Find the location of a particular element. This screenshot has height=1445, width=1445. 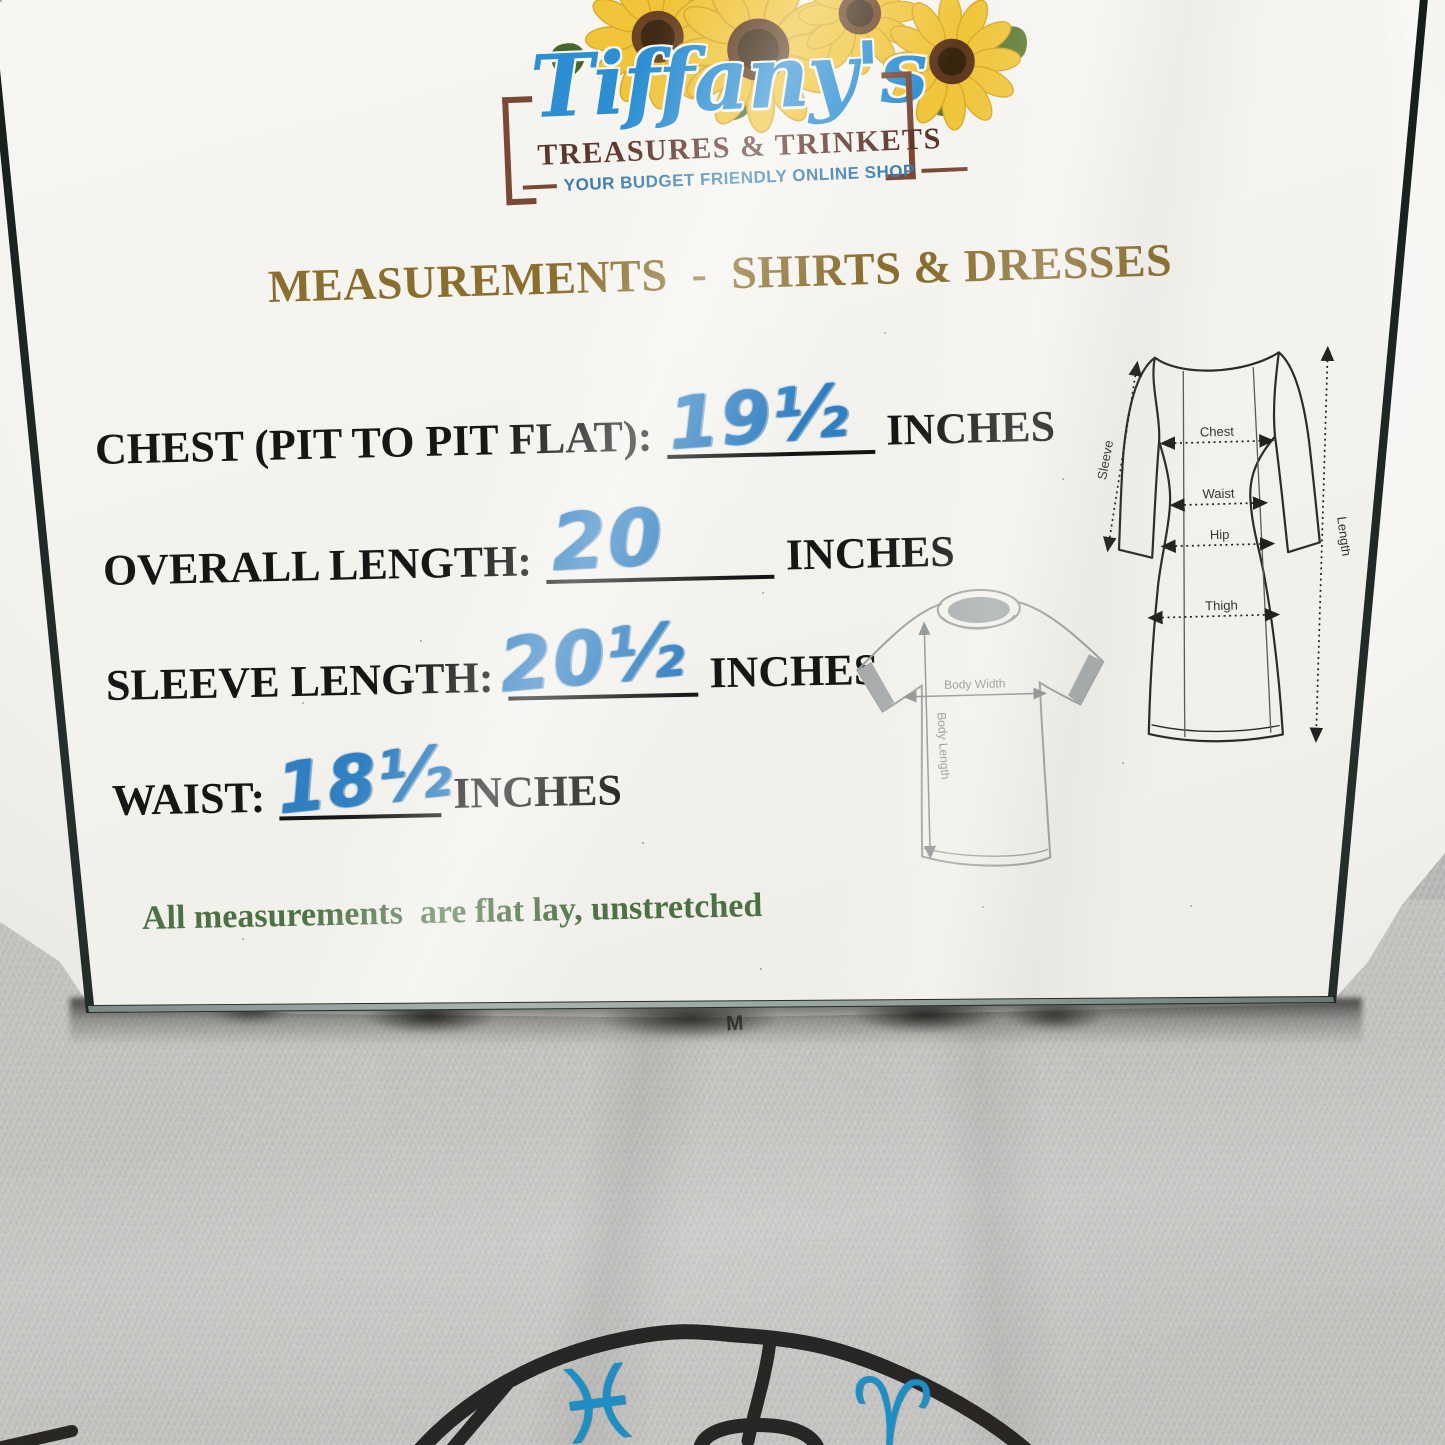

dress-seam-left is located at coordinates (1184, 553).